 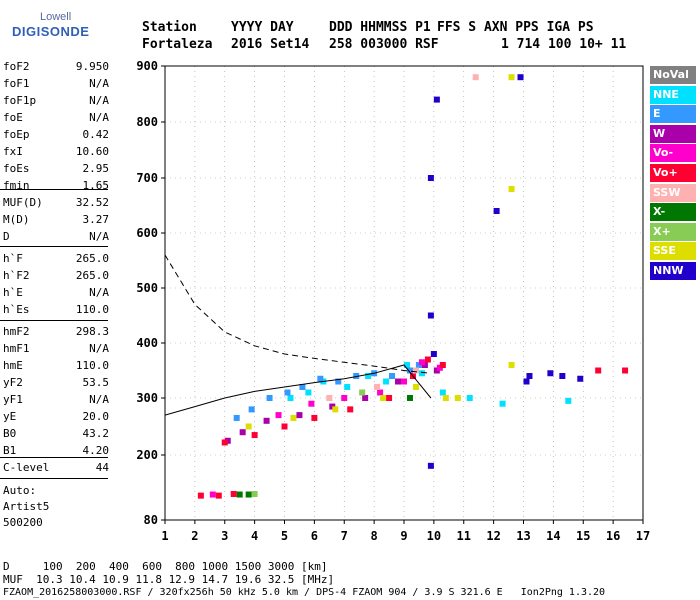 I want to click on param-label: hmF2, so click(x=16, y=331).